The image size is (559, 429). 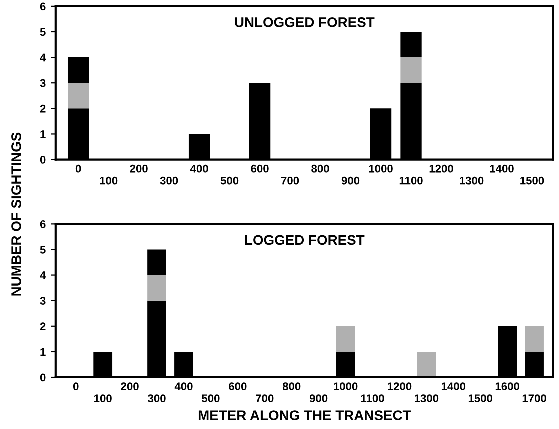 What do you see at coordinates (305, 415) in the screenshot?
I see `x-axis-title: METER ALONG THE TRANSECT` at bounding box center [305, 415].